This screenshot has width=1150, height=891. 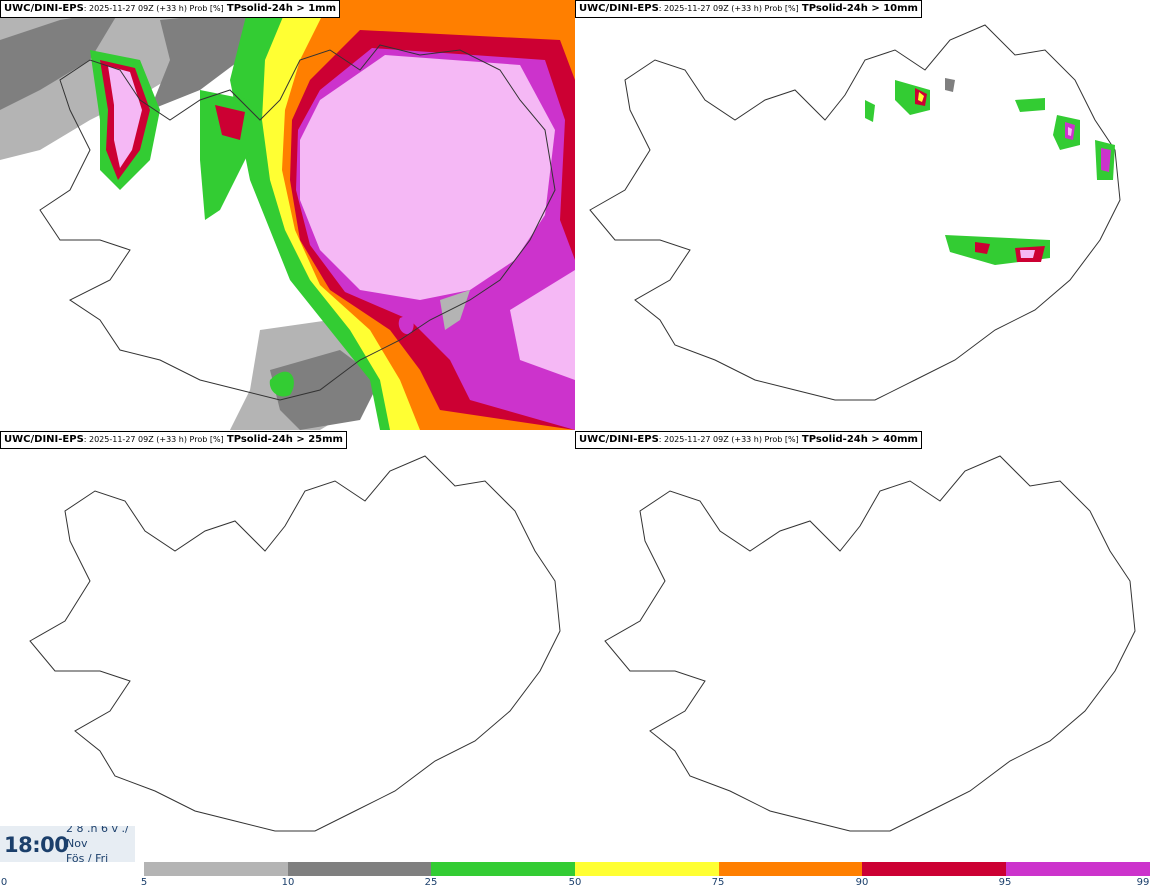 What do you see at coordinates (718, 882) in the screenshot?
I see `legend-tick: 75` at bounding box center [718, 882].